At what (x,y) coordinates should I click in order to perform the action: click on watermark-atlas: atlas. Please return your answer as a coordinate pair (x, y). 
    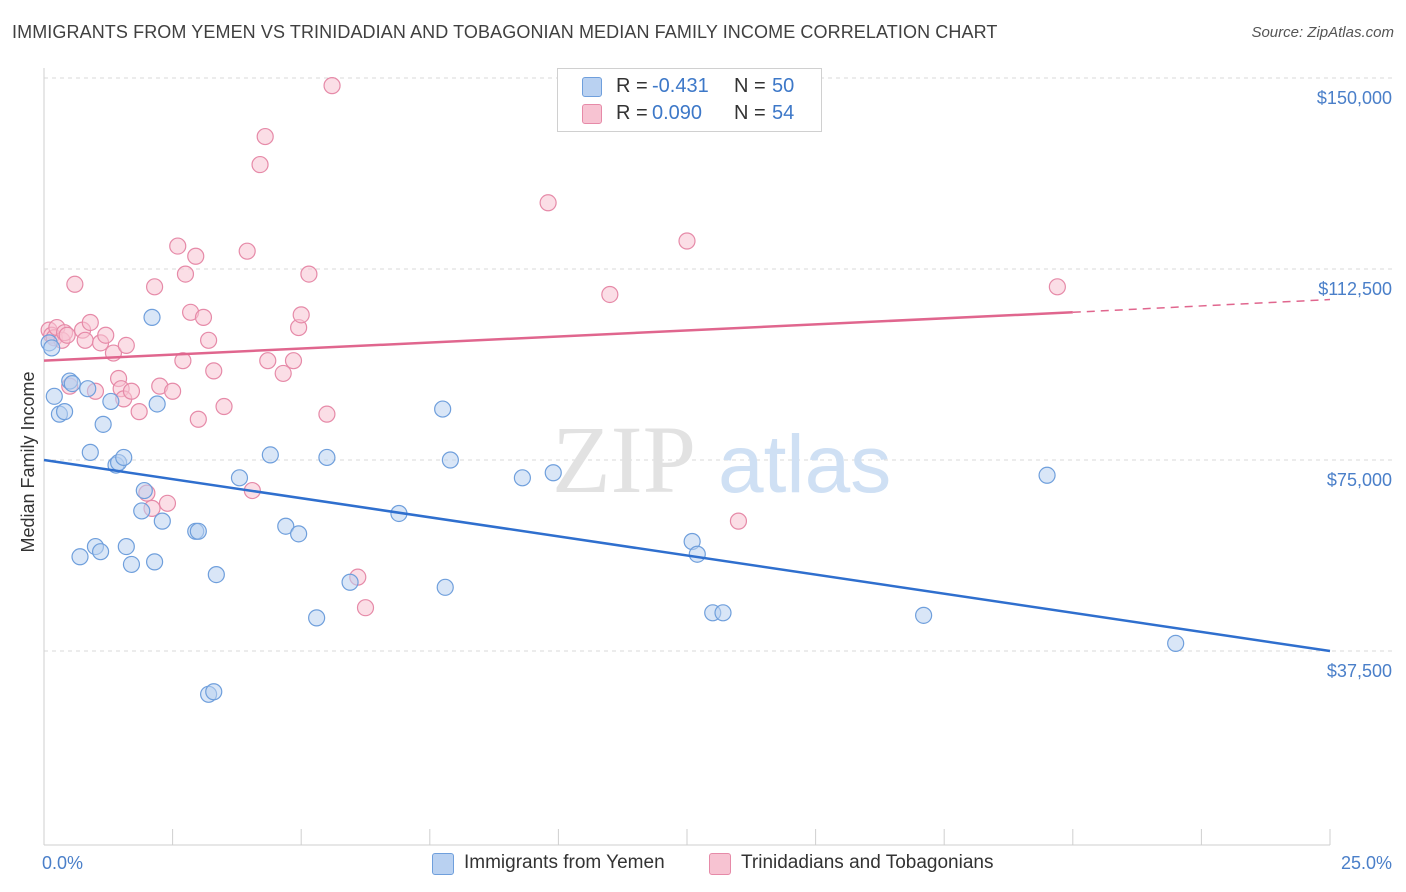
    Looking at the image, I should click on (804, 464).